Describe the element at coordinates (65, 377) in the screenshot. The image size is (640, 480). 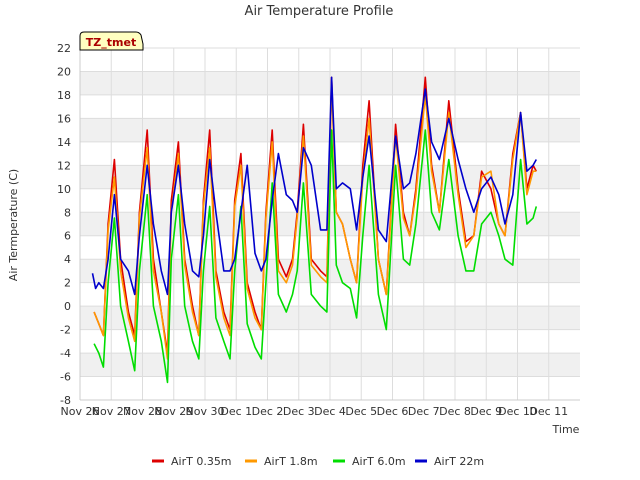
I see `y-tick-label: -6` at that location.